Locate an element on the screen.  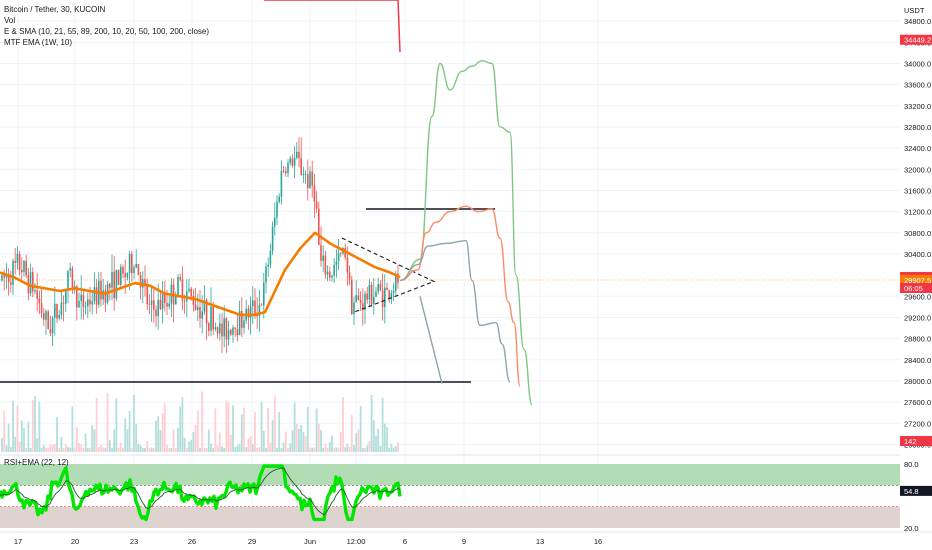
projection-green is located at coordinates (466, 233).